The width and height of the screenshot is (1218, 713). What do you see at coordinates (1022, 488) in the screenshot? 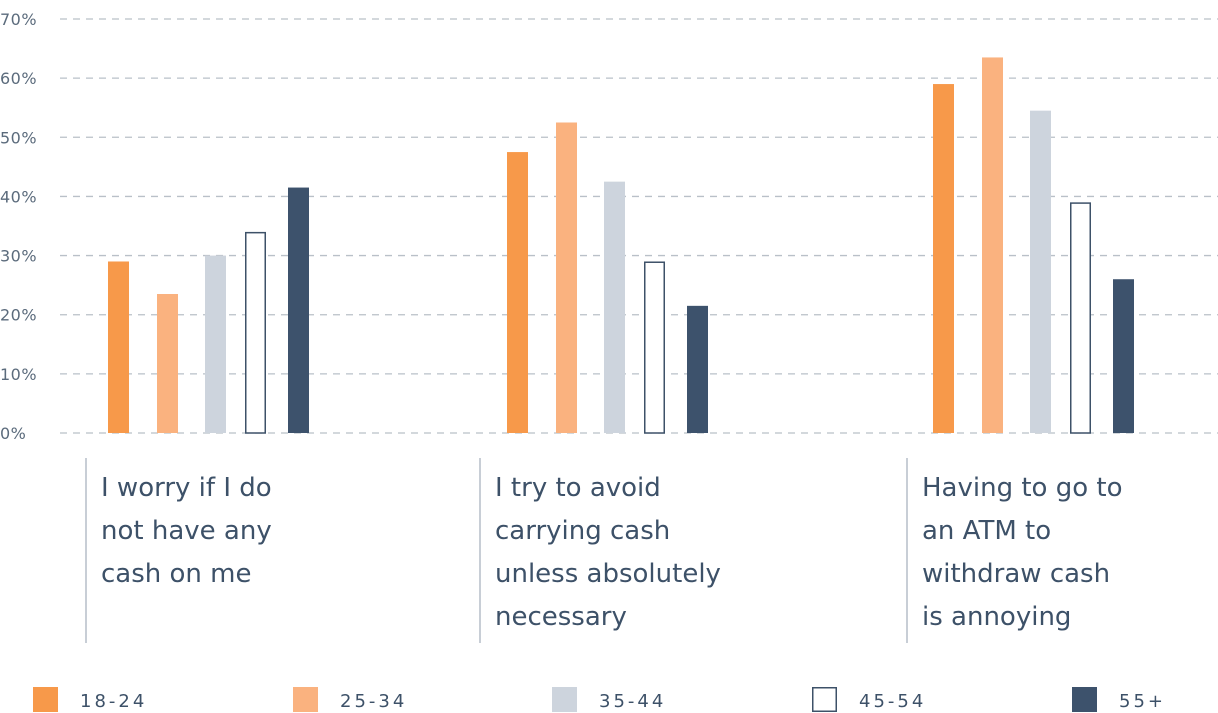
I see `category-label-line: Having to go to` at bounding box center [1022, 488].